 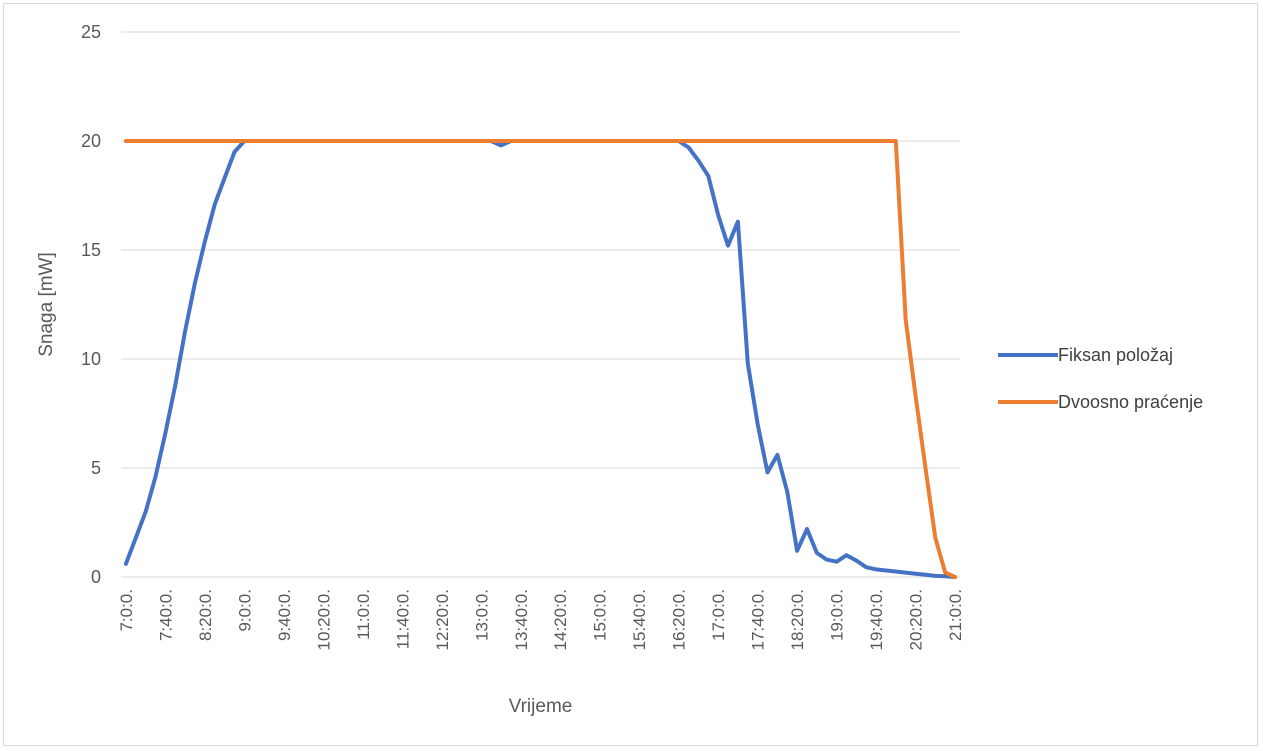 I want to click on y-tick-label: 20, so click(x=91, y=141).